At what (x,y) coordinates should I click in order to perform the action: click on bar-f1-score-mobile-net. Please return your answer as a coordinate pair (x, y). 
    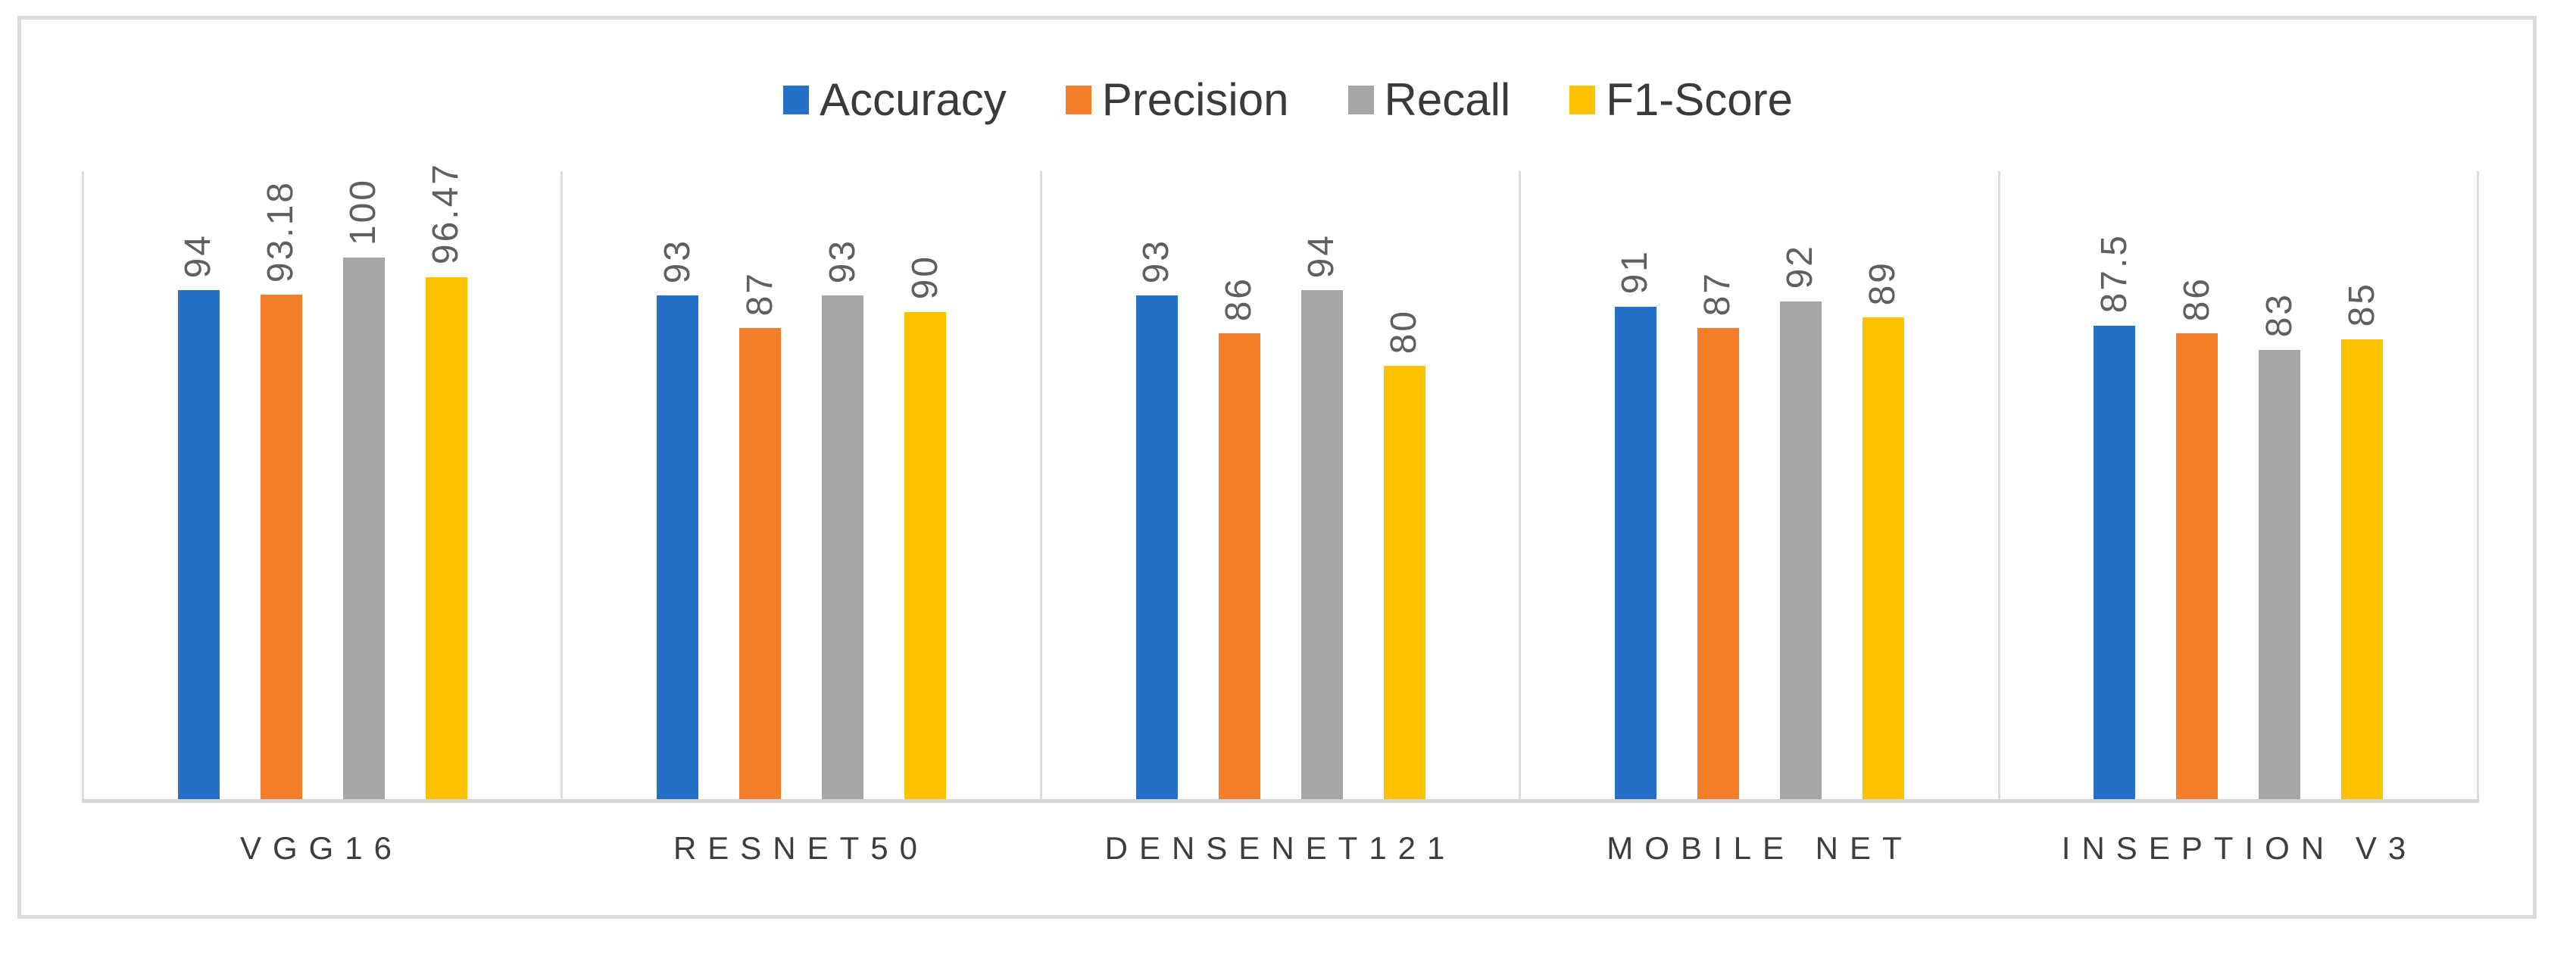
    Looking at the image, I should click on (1883, 558).